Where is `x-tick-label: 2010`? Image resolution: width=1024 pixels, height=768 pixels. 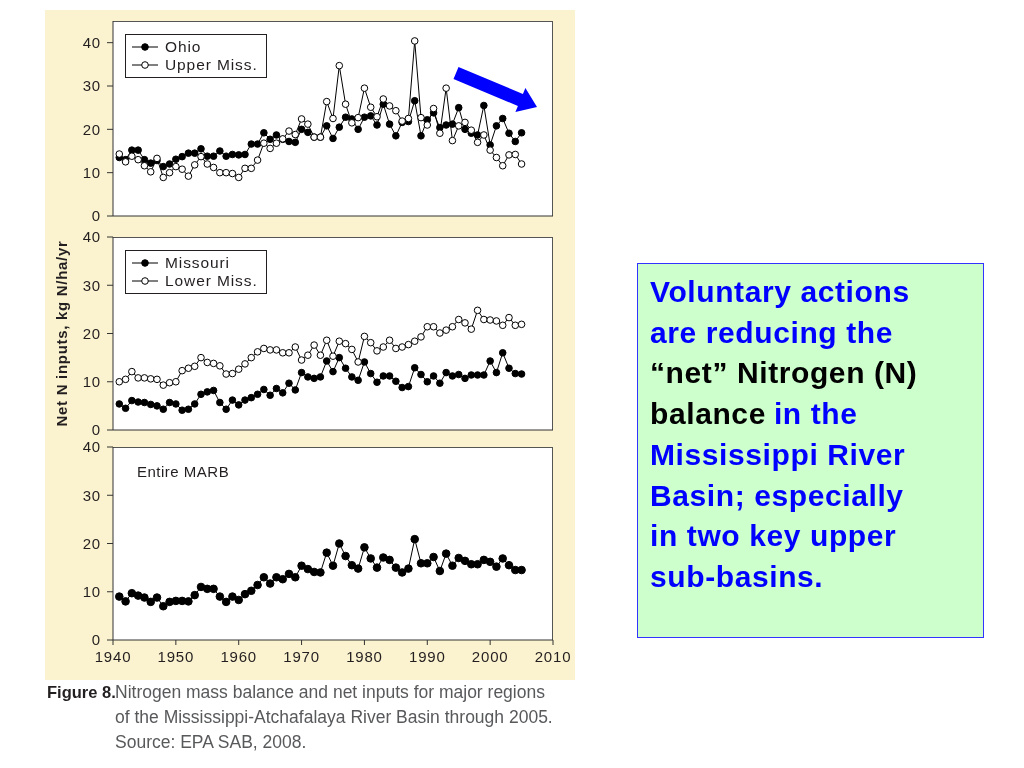
x-tick-label: 2010 is located at coordinates (553, 656).